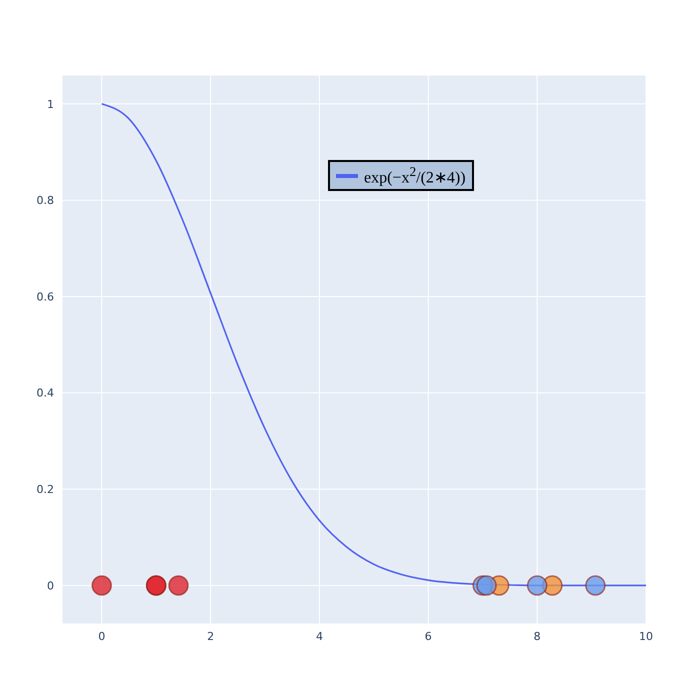 The height and width of the screenshot is (700, 700). What do you see at coordinates (537, 636) in the screenshot?
I see `x-tick-label: 8` at bounding box center [537, 636].